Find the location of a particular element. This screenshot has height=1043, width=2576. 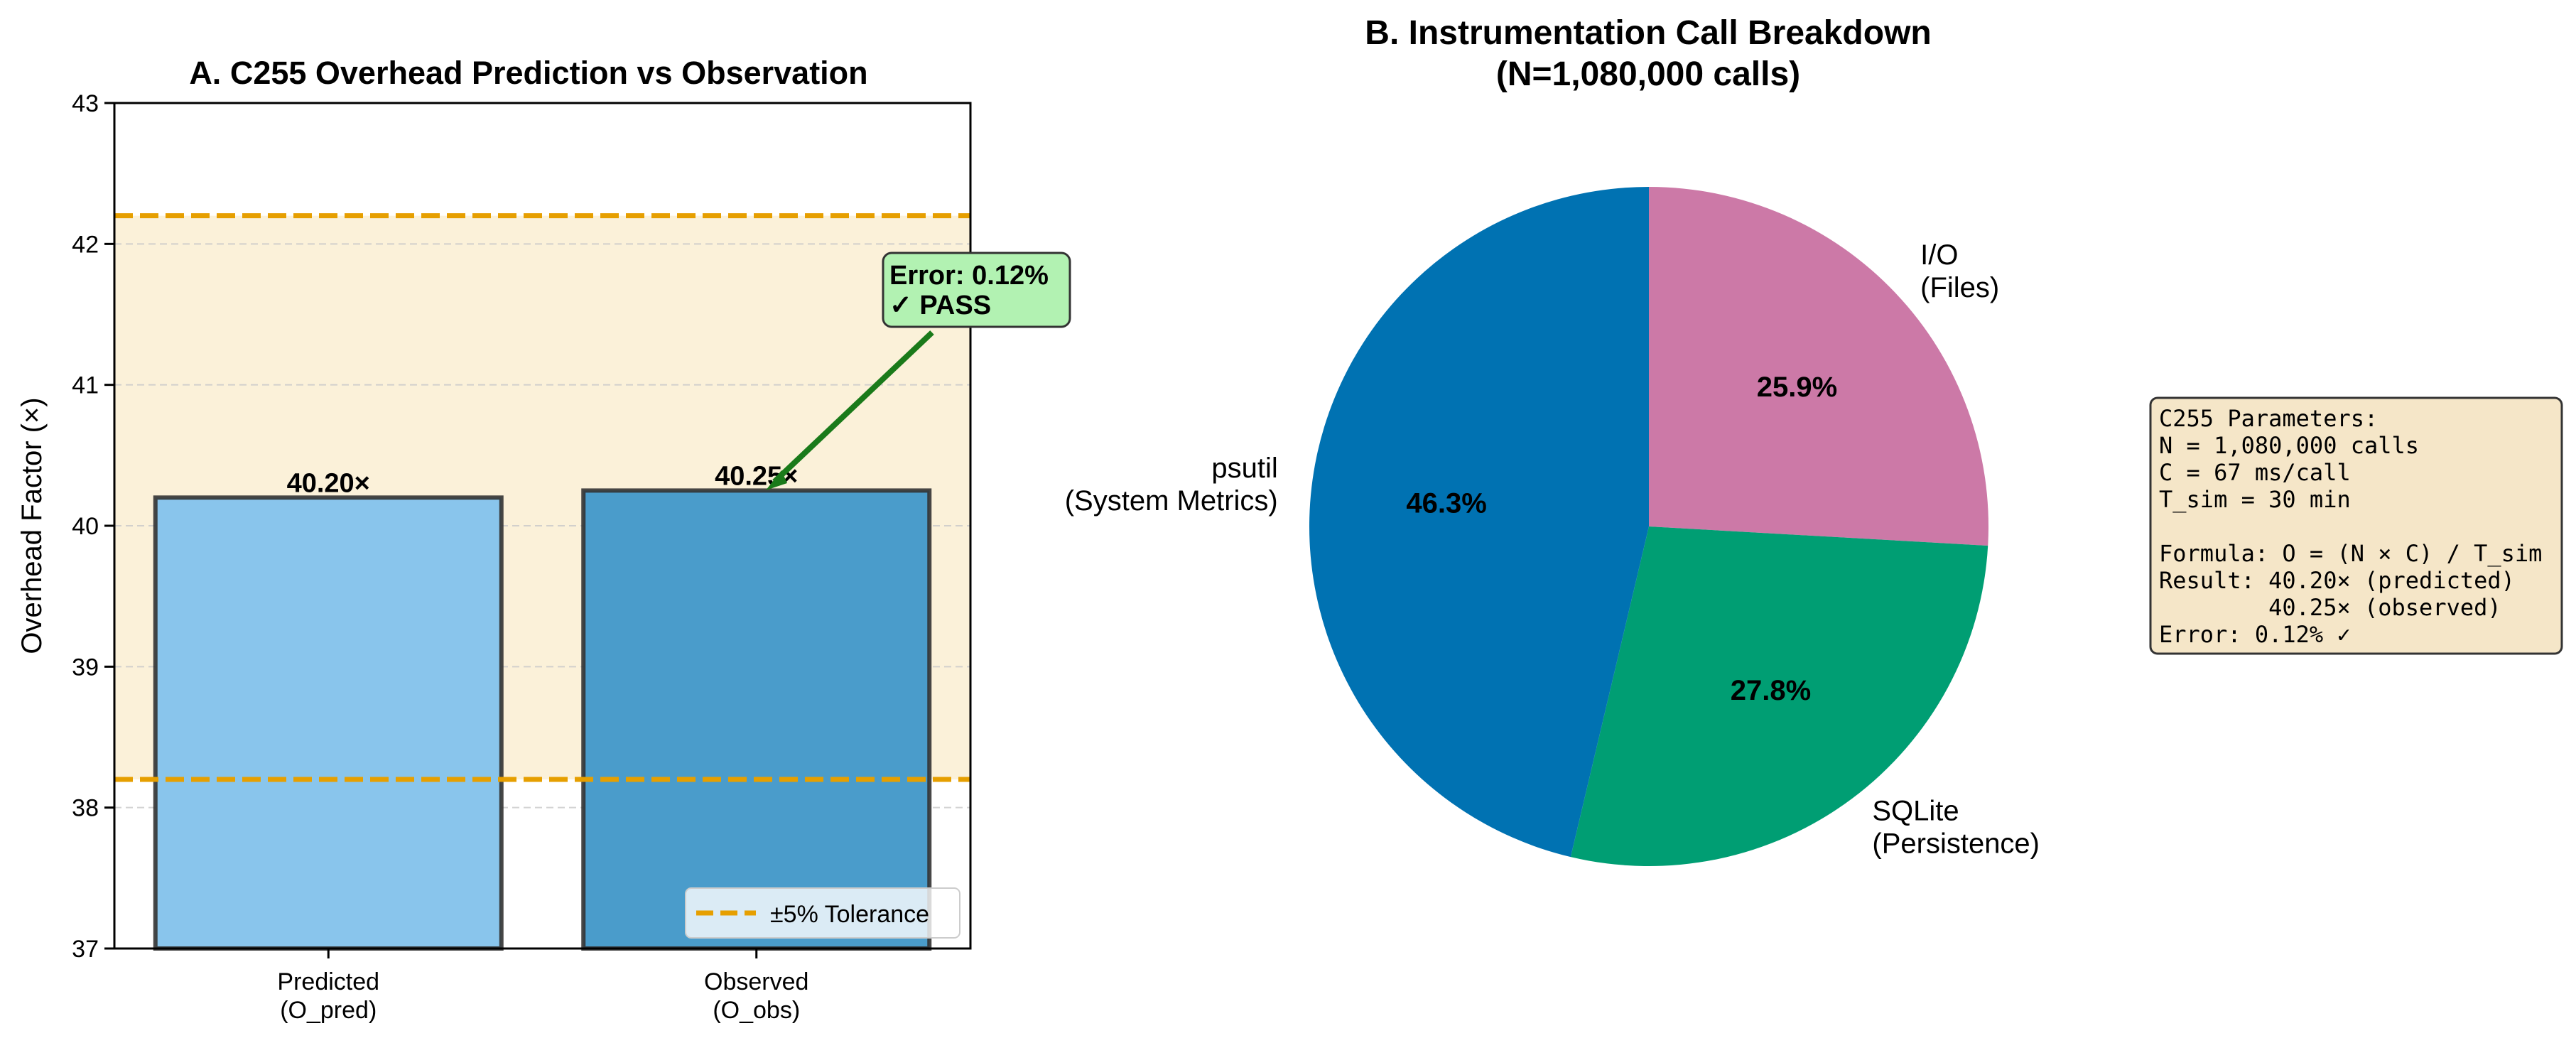

error-annotation: Error: 0.12% ✓ PASS is located at coordinates (918, 371).